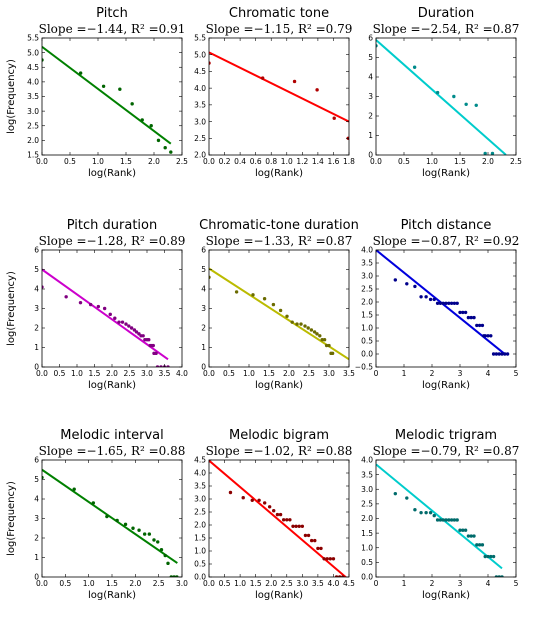 This screenshot has width=551, height=625. I want to click on chart-subtitle: Slope =−0.87, R² =0.92, so click(446, 241).